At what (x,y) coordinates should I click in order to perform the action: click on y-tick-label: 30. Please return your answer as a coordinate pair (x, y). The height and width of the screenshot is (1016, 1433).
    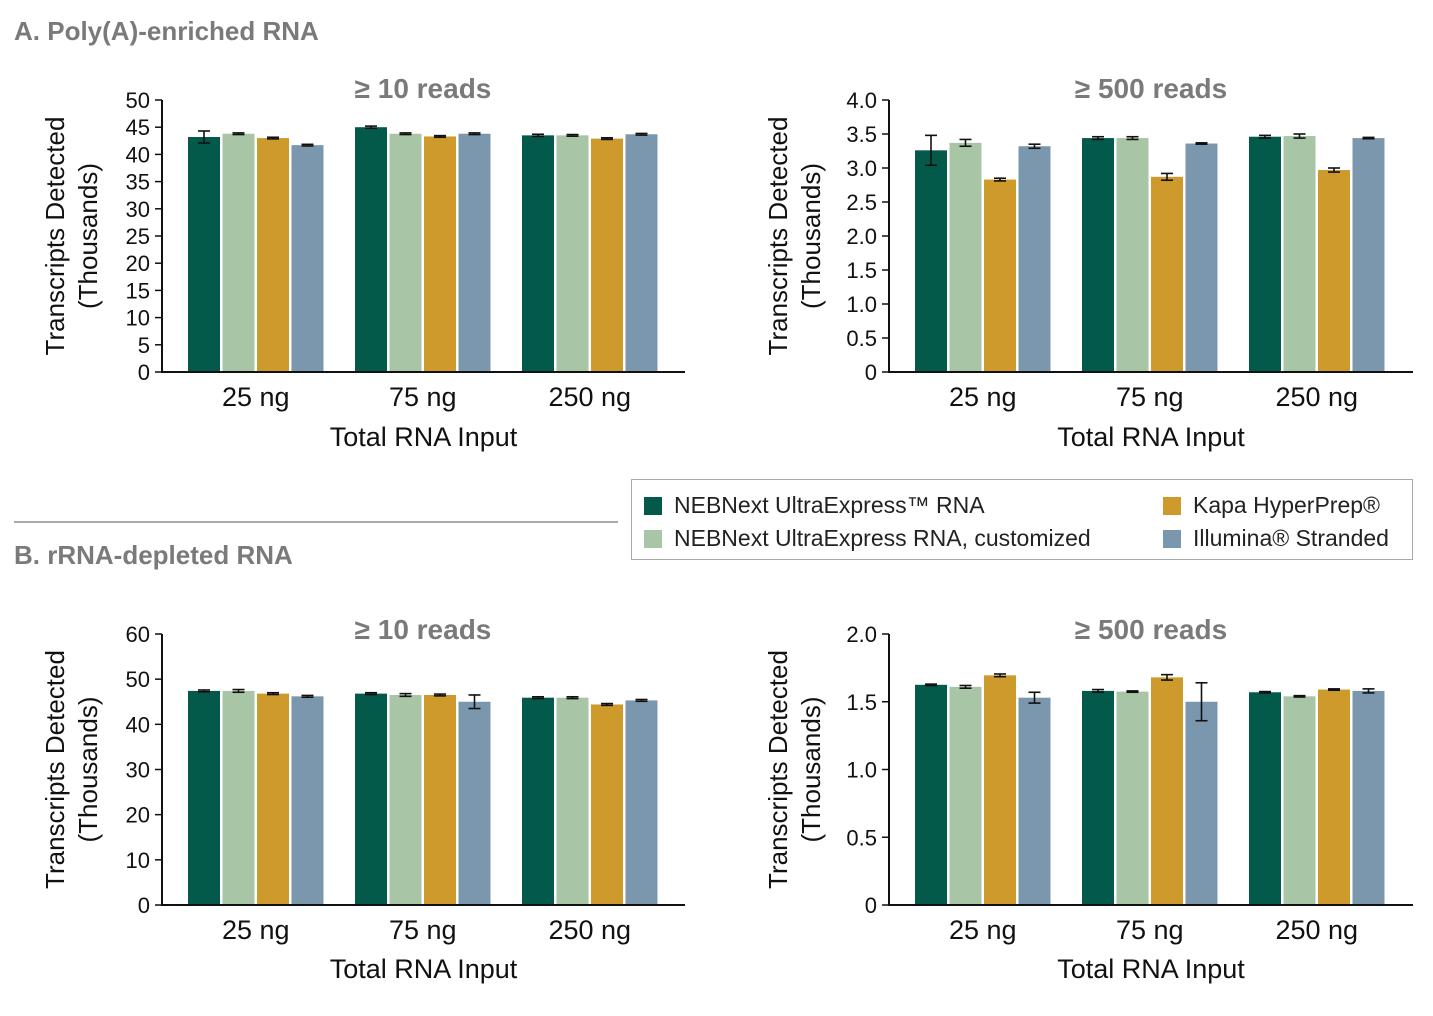
    Looking at the image, I should click on (138, 209).